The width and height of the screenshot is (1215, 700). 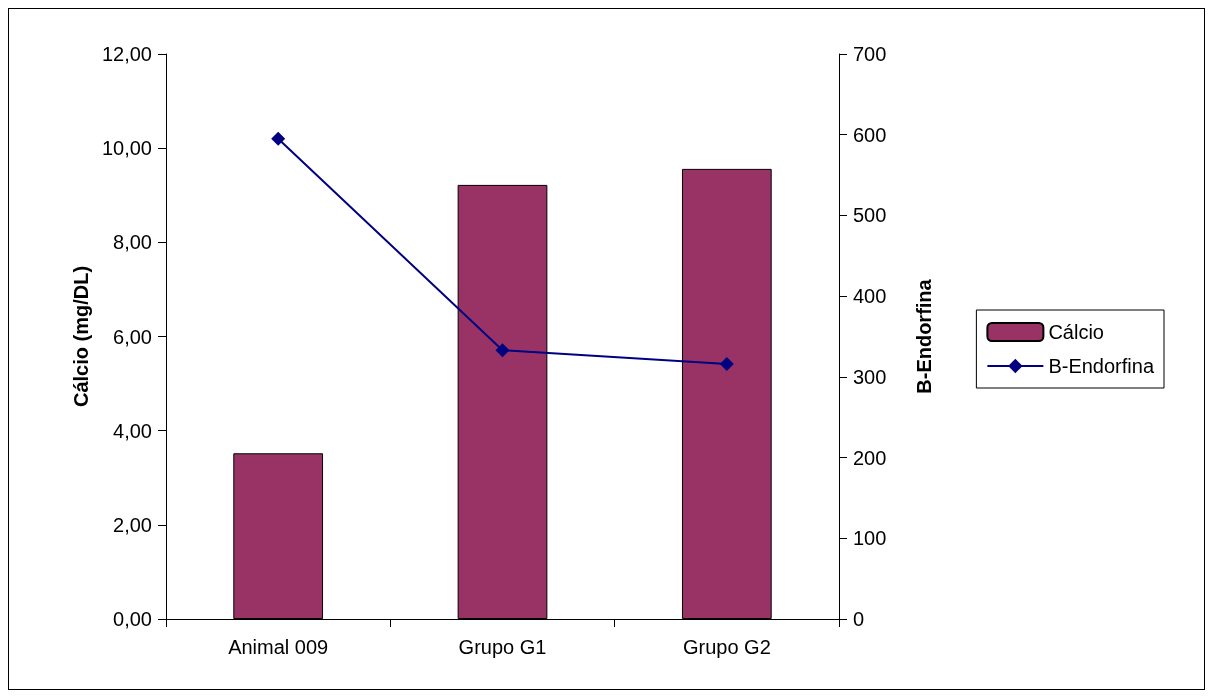 What do you see at coordinates (726, 647) in the screenshot?
I see `x-tick-label: Grupo G2` at bounding box center [726, 647].